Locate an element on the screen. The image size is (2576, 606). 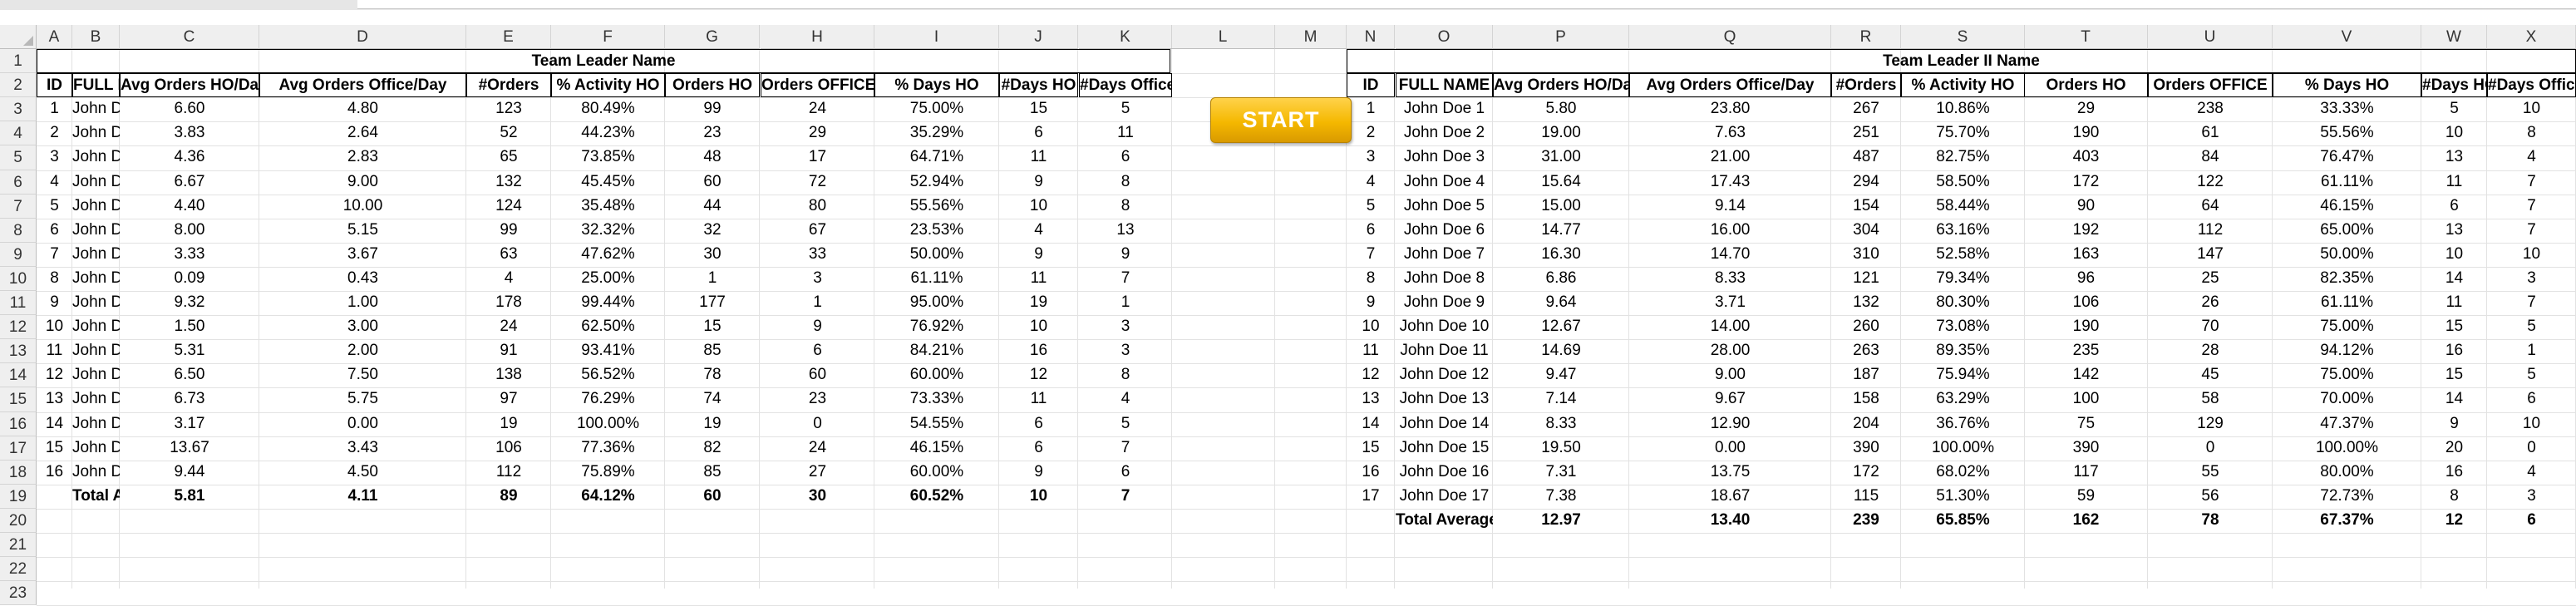
total-cell: 7 is located at coordinates (1125, 496).